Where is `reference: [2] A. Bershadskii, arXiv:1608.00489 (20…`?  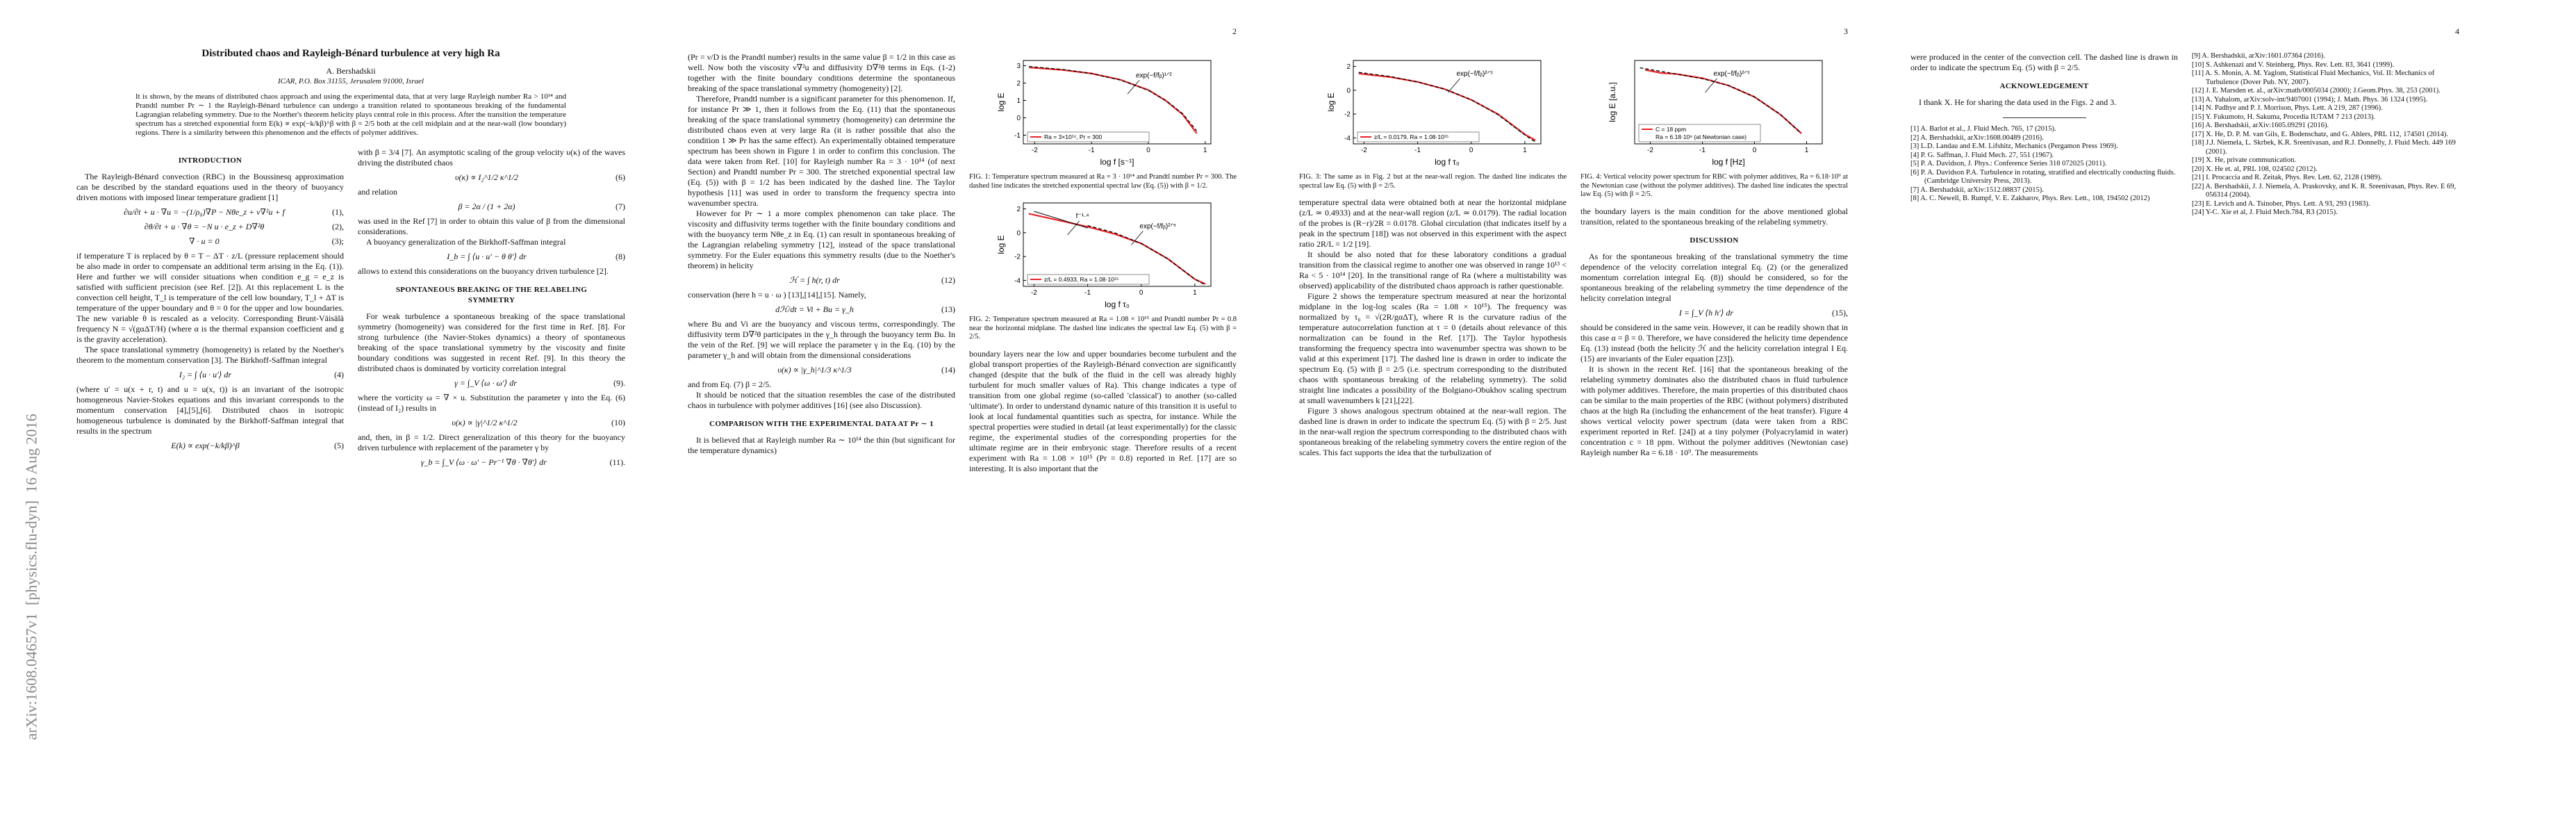
reference: [2] A. Bershadskii, arXiv:1608.00489 (20… is located at coordinates (1977, 137).